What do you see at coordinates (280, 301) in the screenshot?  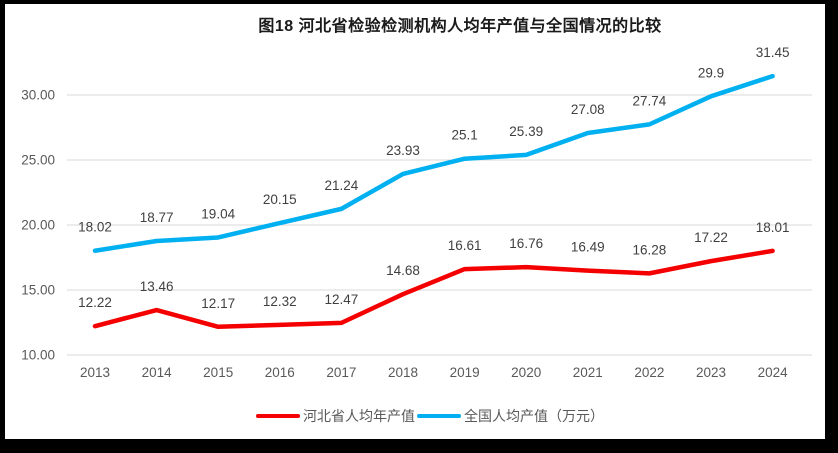 I see `data-label: 12.32` at bounding box center [280, 301].